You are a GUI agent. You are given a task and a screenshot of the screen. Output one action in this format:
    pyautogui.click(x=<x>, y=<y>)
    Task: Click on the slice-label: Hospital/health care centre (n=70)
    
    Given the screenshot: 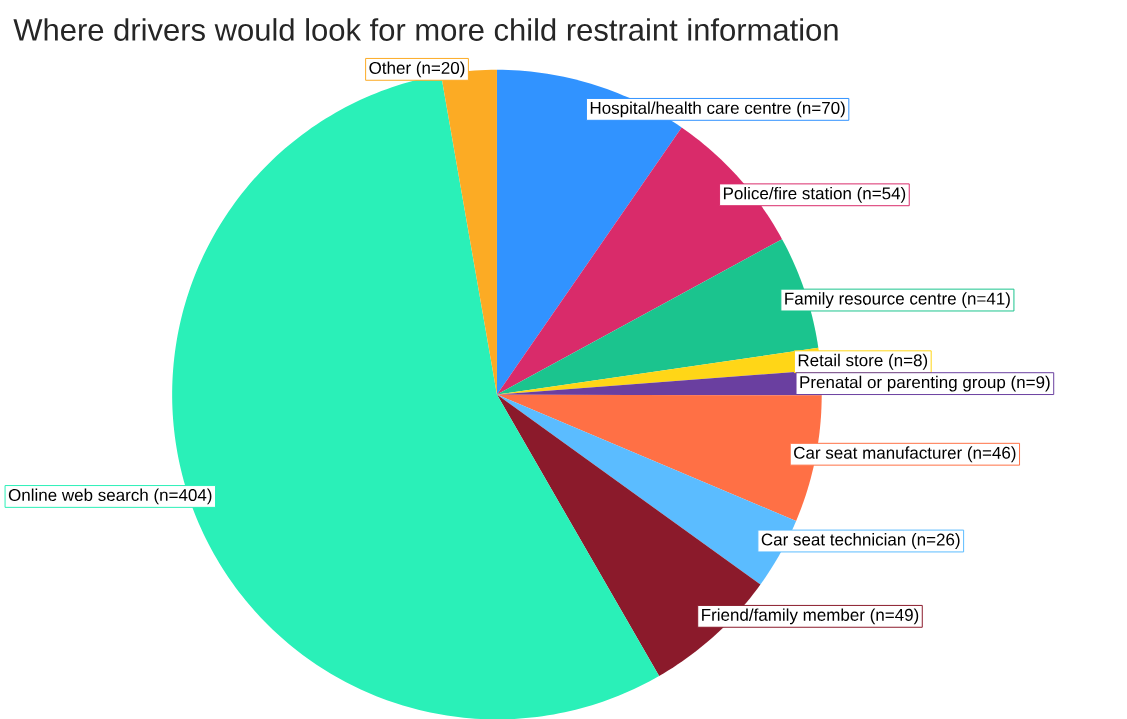 What is the action you would take?
    pyautogui.click(x=717, y=109)
    